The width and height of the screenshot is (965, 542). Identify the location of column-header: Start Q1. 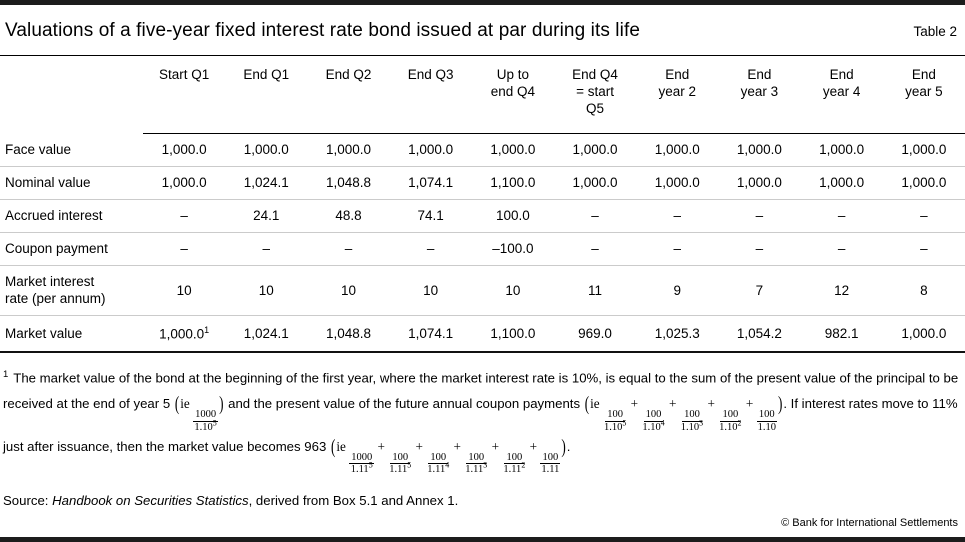
(184, 95).